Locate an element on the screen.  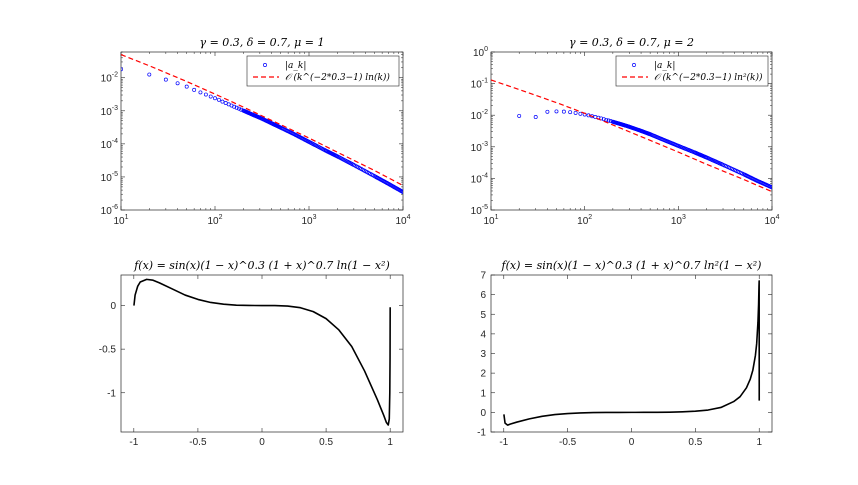
legend: |a_k|𝒪 (k^(−2*0.3−1) ln²(k)) is located at coordinates (692, 71).